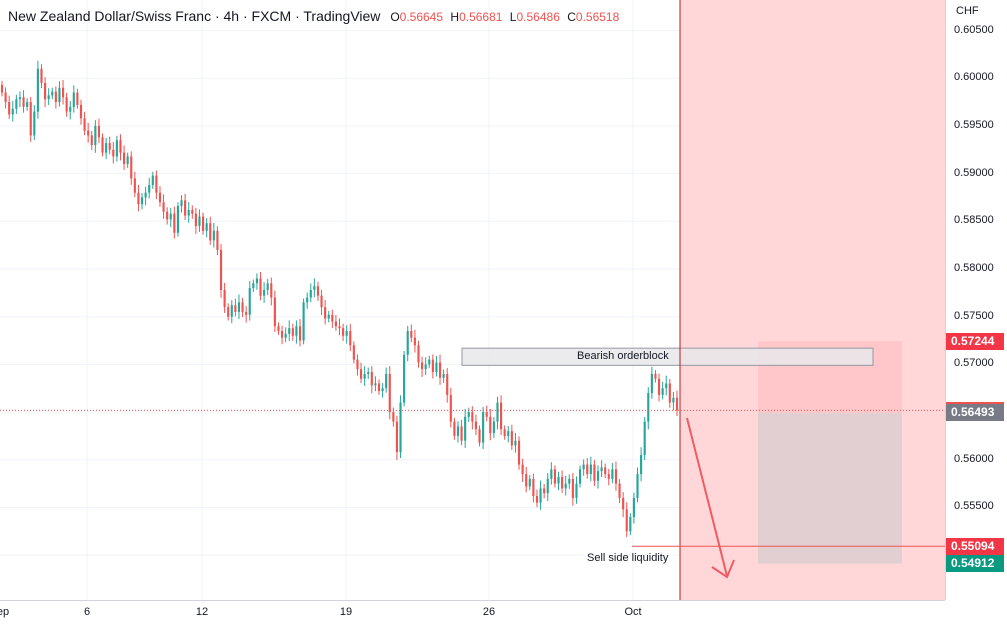 This screenshot has height=624, width=1007. What do you see at coordinates (974, 29) in the screenshot?
I see `price-tick: 0.60500` at bounding box center [974, 29].